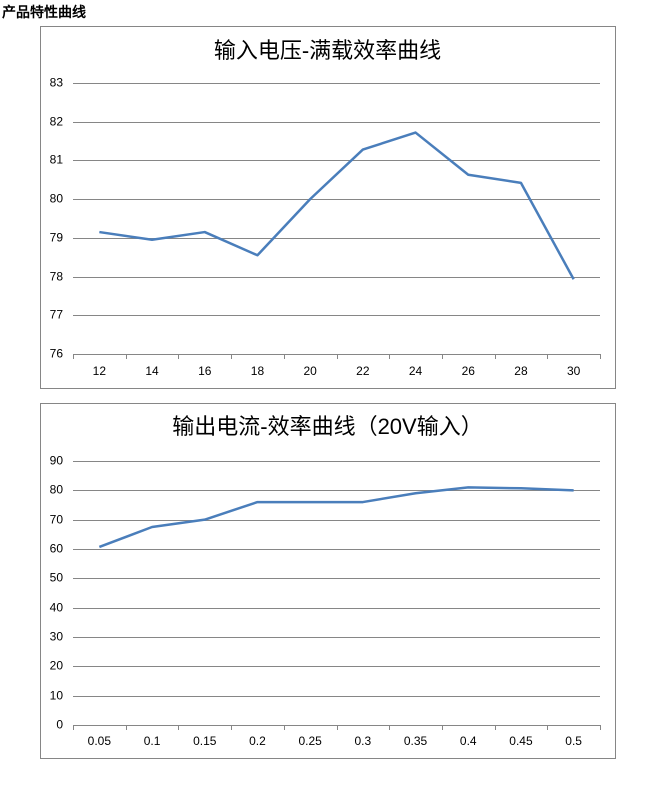  What do you see at coordinates (57, 520) in the screenshot?
I see `y-tick-label: 70` at bounding box center [57, 520].